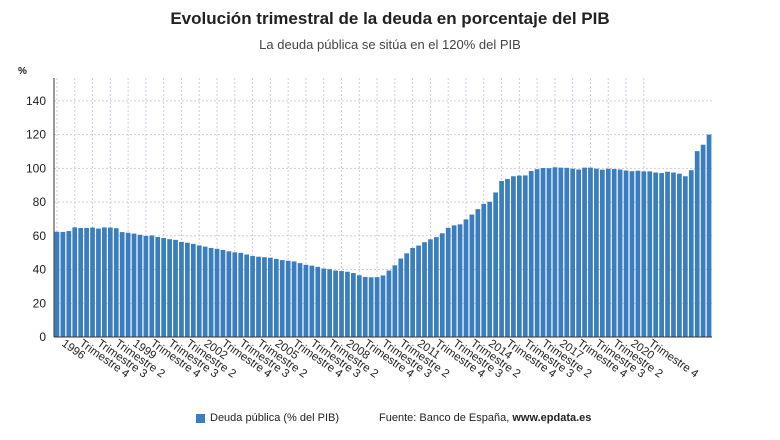 The image size is (780, 440). What do you see at coordinates (36, 101) in the screenshot?
I see `y-tick-label: 140` at bounding box center [36, 101].